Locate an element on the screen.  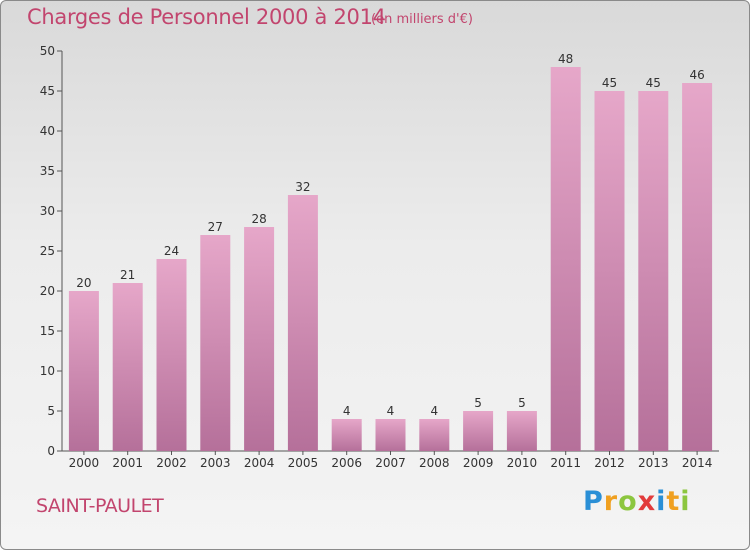
x-tick-label: 2008 is located at coordinates (434, 463).